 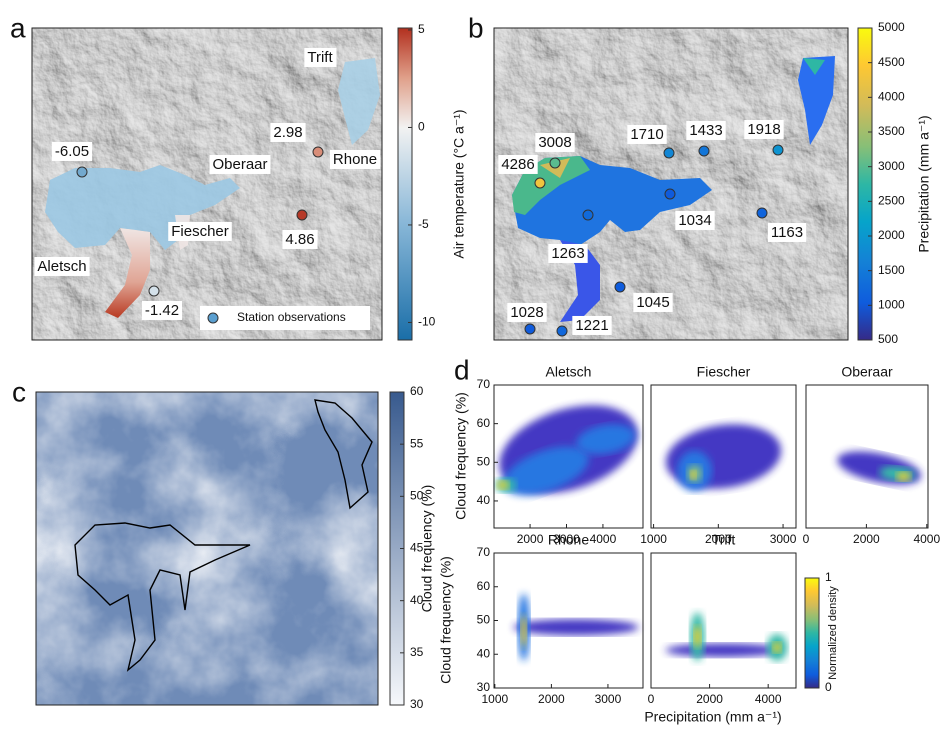 I want to click on station-label: 2.98, so click(x=287, y=132).